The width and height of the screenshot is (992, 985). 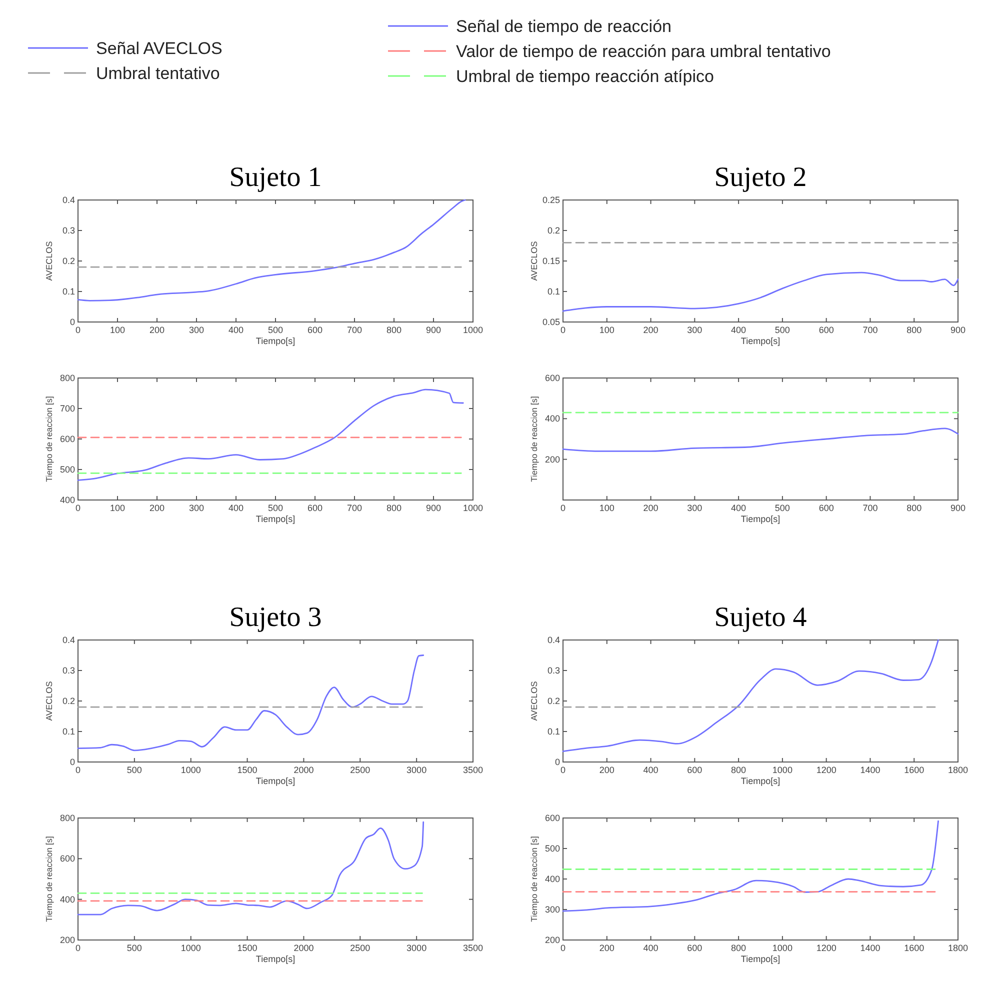 I want to click on chart-title: Sujeto 4, so click(x=760, y=617).